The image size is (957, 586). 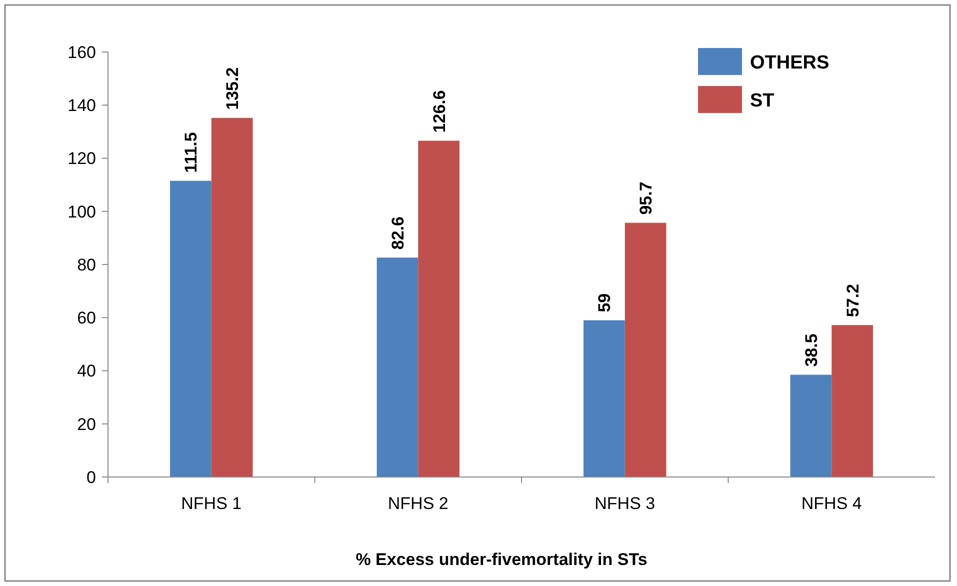 What do you see at coordinates (211, 503) in the screenshot?
I see `x-tick-label: NFHS 1` at bounding box center [211, 503].